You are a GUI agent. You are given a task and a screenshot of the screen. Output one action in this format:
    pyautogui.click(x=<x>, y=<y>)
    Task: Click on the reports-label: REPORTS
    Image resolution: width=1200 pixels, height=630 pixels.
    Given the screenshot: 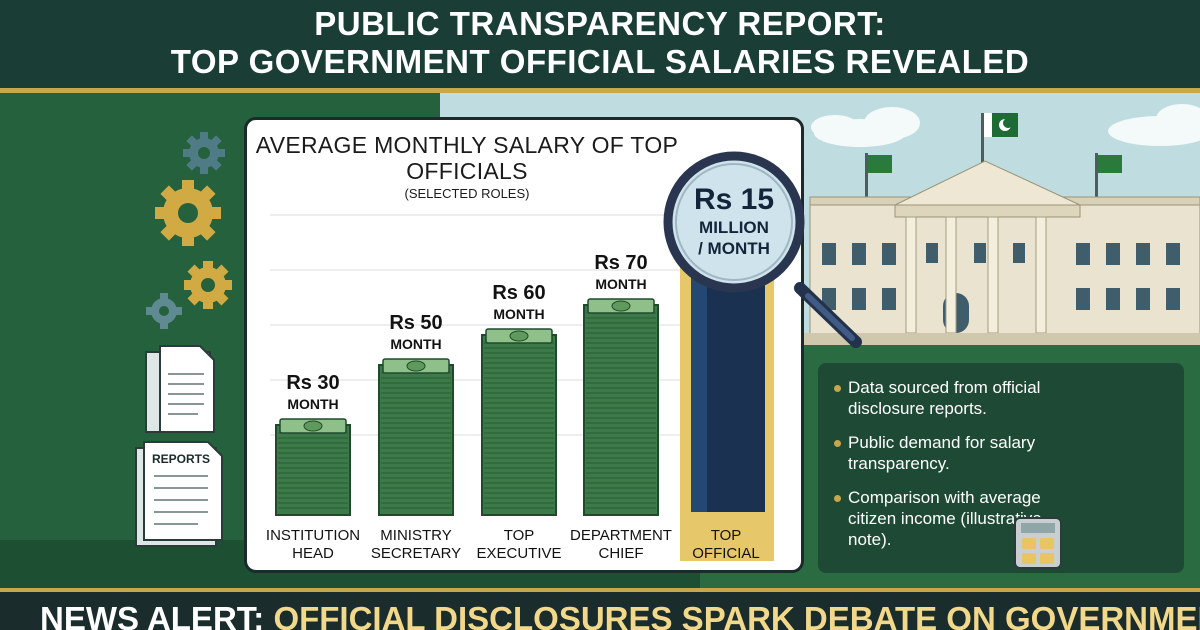 What is the action you would take?
    pyautogui.click(x=181, y=459)
    